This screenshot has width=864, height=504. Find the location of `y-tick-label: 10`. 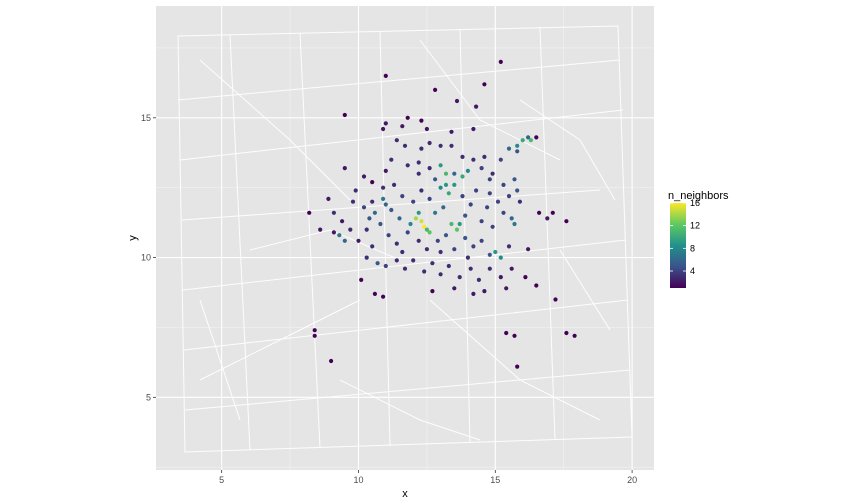

y-tick-label: 10 is located at coordinates (146, 258).